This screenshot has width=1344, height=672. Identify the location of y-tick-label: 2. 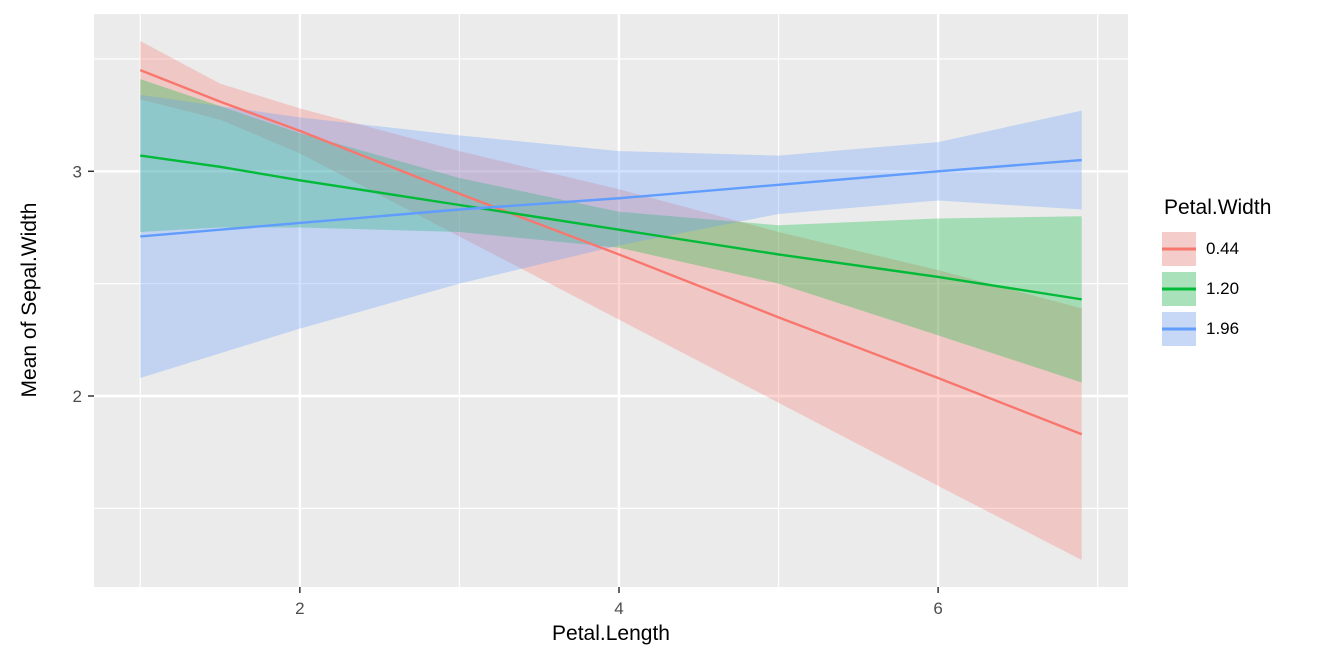
(77, 396).